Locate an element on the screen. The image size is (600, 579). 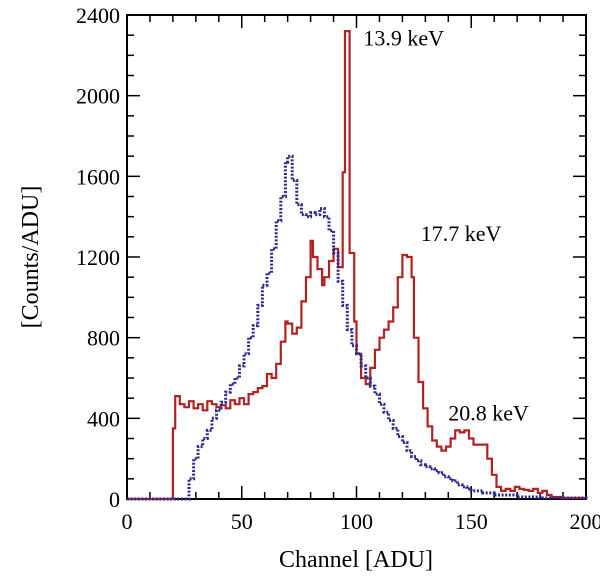
peak-annotation-2: 17.7 keV is located at coordinates (461, 233).